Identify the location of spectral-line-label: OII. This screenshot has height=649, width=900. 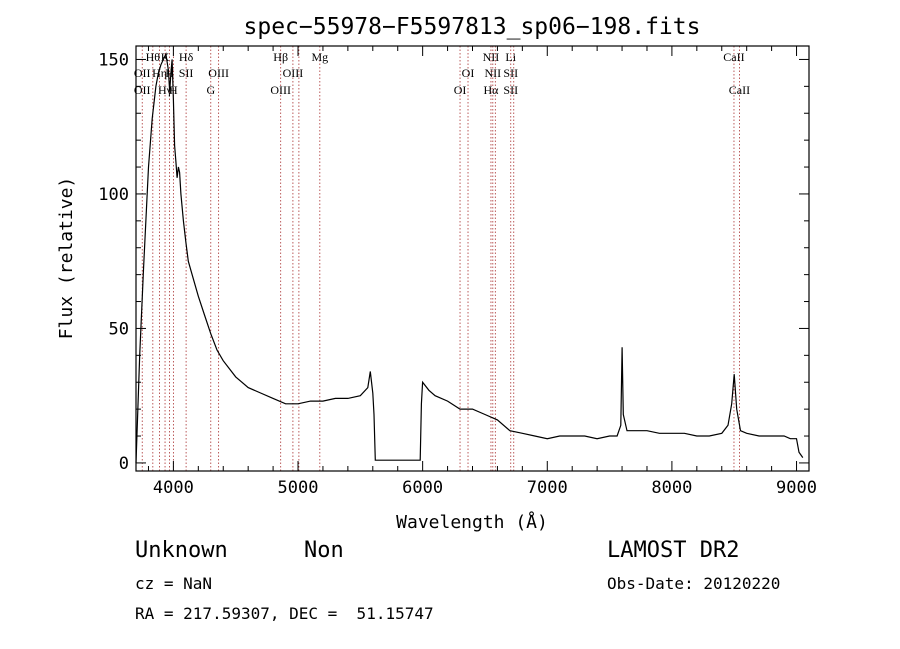
(142, 73).